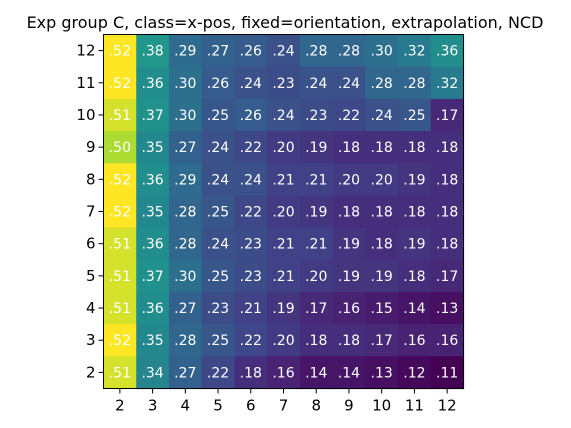  What do you see at coordinates (316, 406) in the screenshot?
I see `x-tick-label: 8` at bounding box center [316, 406].